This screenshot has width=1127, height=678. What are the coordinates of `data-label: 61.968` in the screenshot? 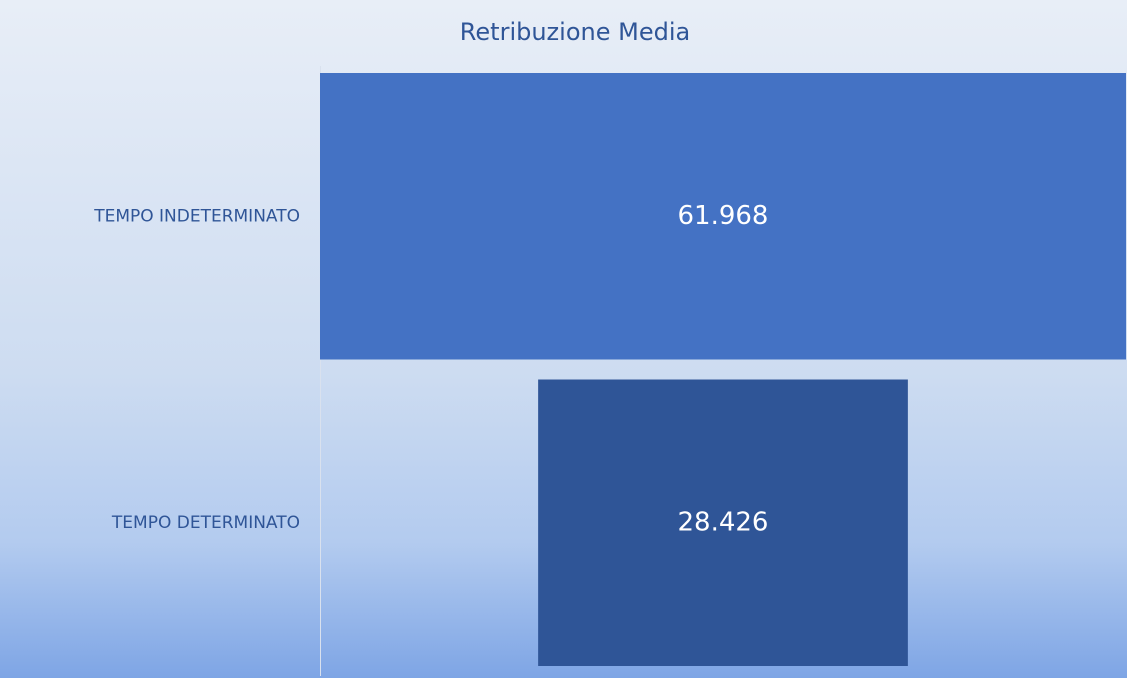 It's located at (723, 216).